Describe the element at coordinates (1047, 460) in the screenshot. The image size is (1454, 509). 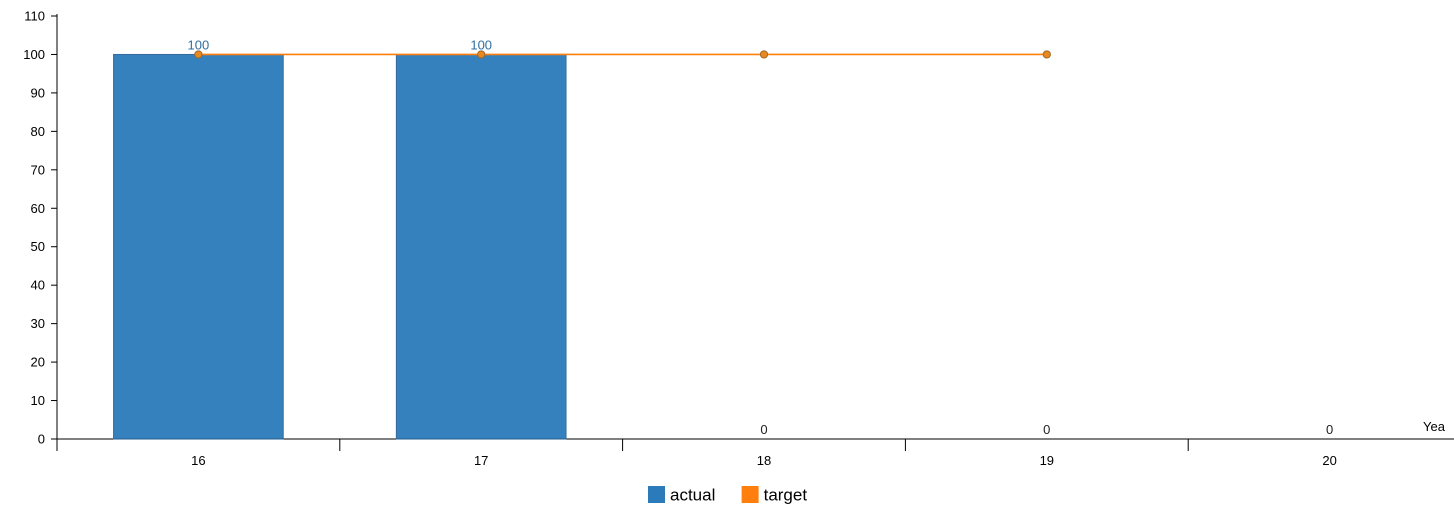
I see `x-tick-label: 19` at that location.